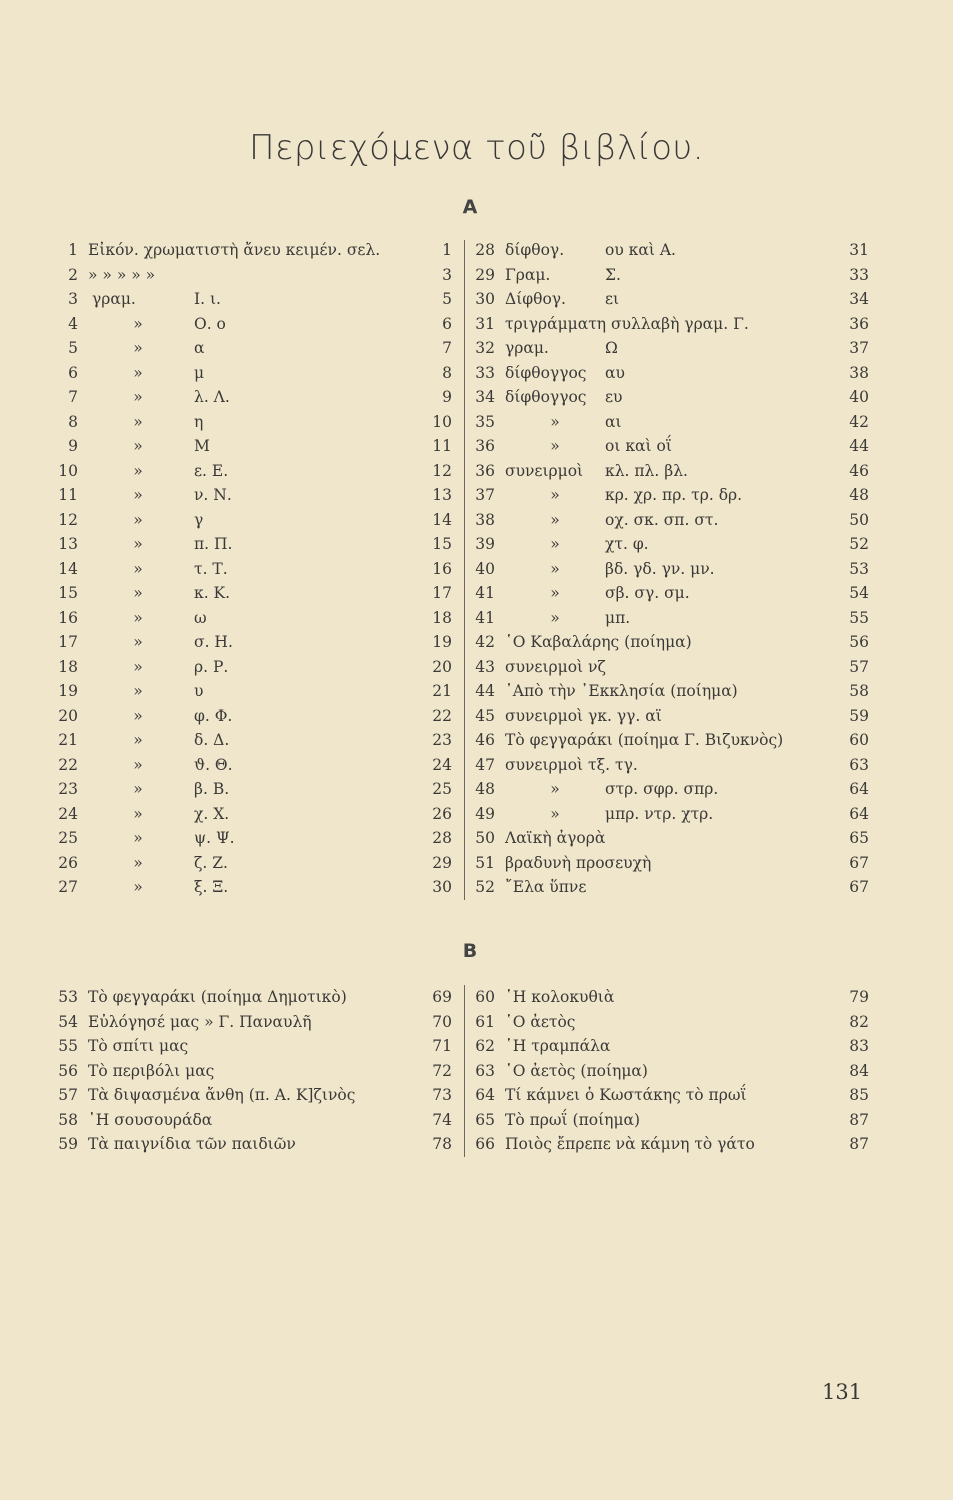 The image size is (953, 1500). What do you see at coordinates (859, 1021) in the screenshot?
I see `entry-page: 82` at bounding box center [859, 1021].